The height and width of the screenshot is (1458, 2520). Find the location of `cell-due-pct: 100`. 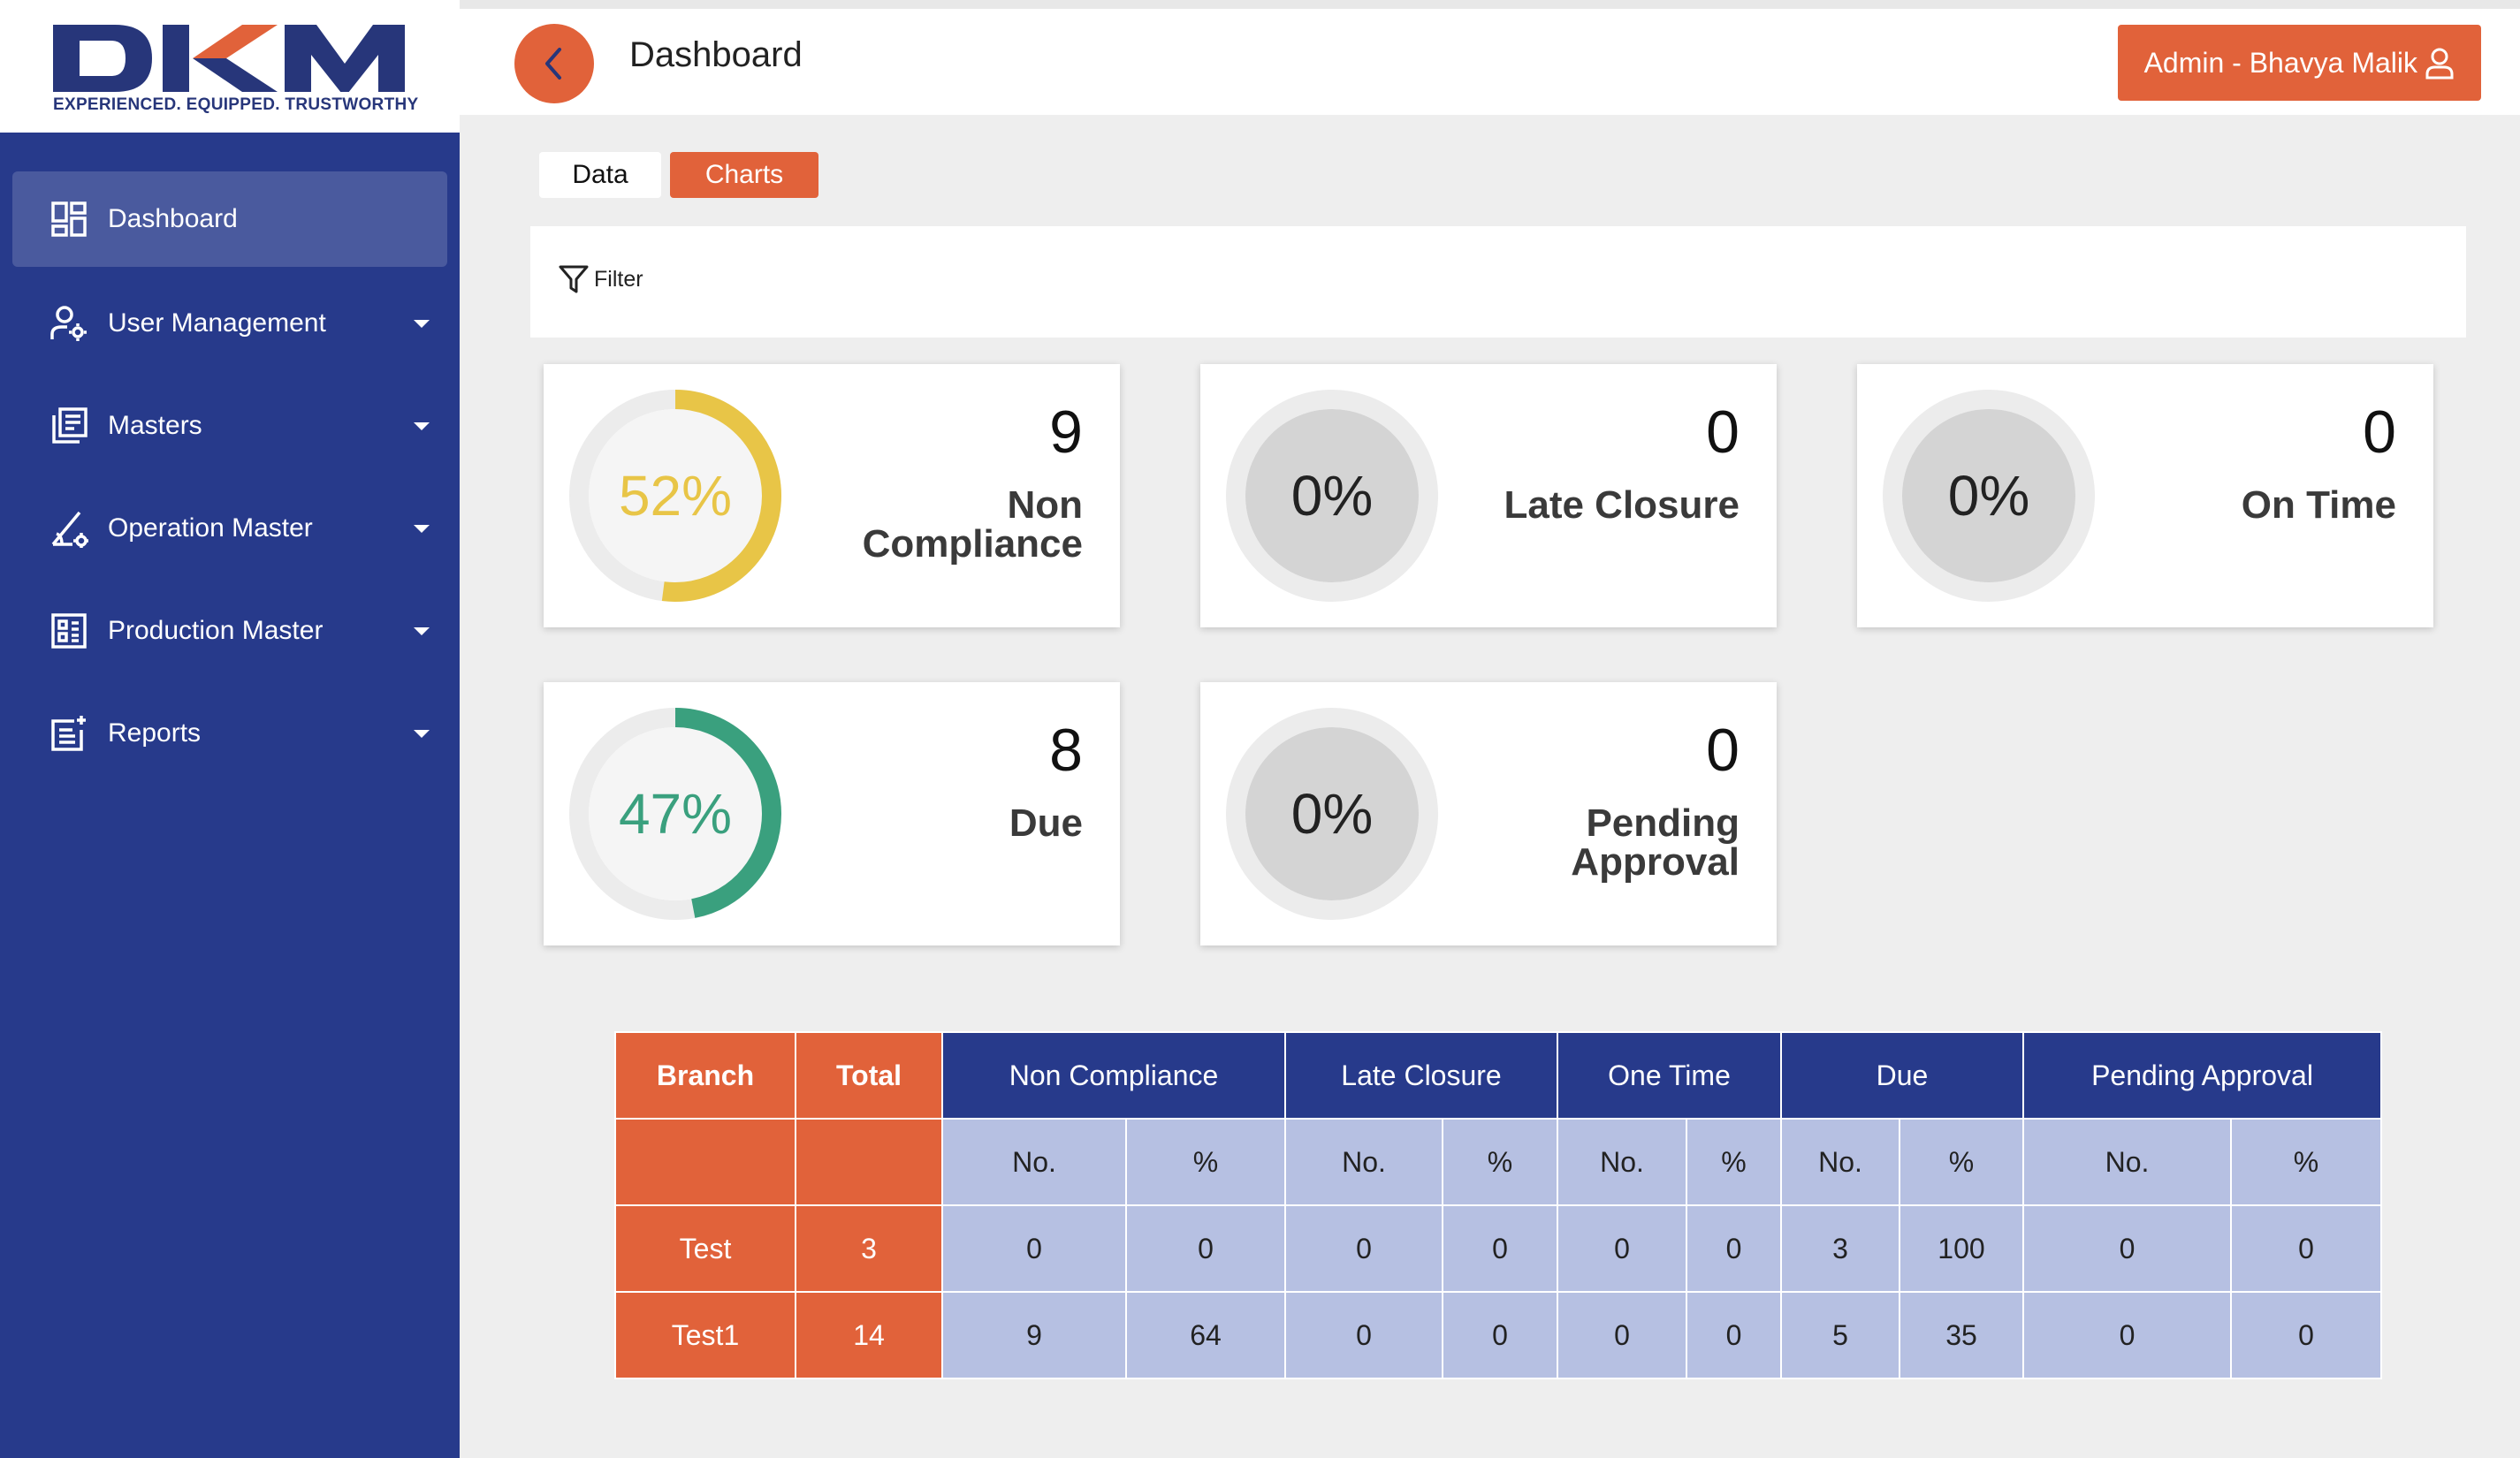

cell-due-pct: 100 is located at coordinates (1961, 1248).